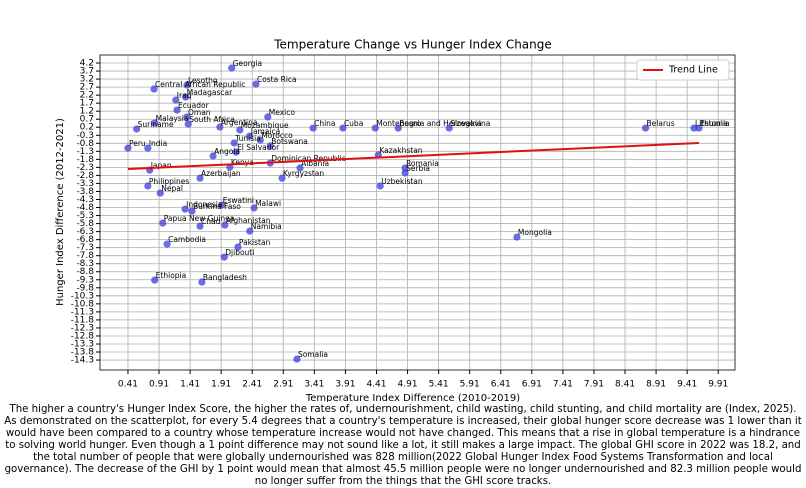 Image resolution: width=806 pixels, height=488 pixels. What do you see at coordinates (656, 385) in the screenshot?
I see `x-tick-label: 8.91` at bounding box center [656, 385].